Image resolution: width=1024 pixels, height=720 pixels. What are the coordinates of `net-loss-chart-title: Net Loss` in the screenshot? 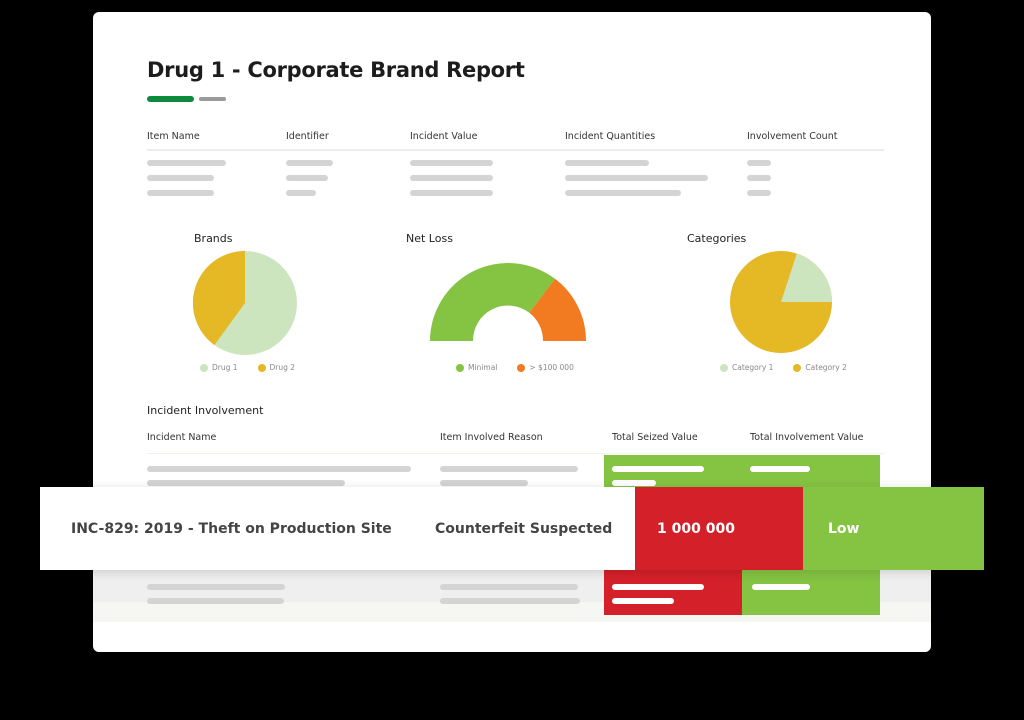 It's located at (429, 238).